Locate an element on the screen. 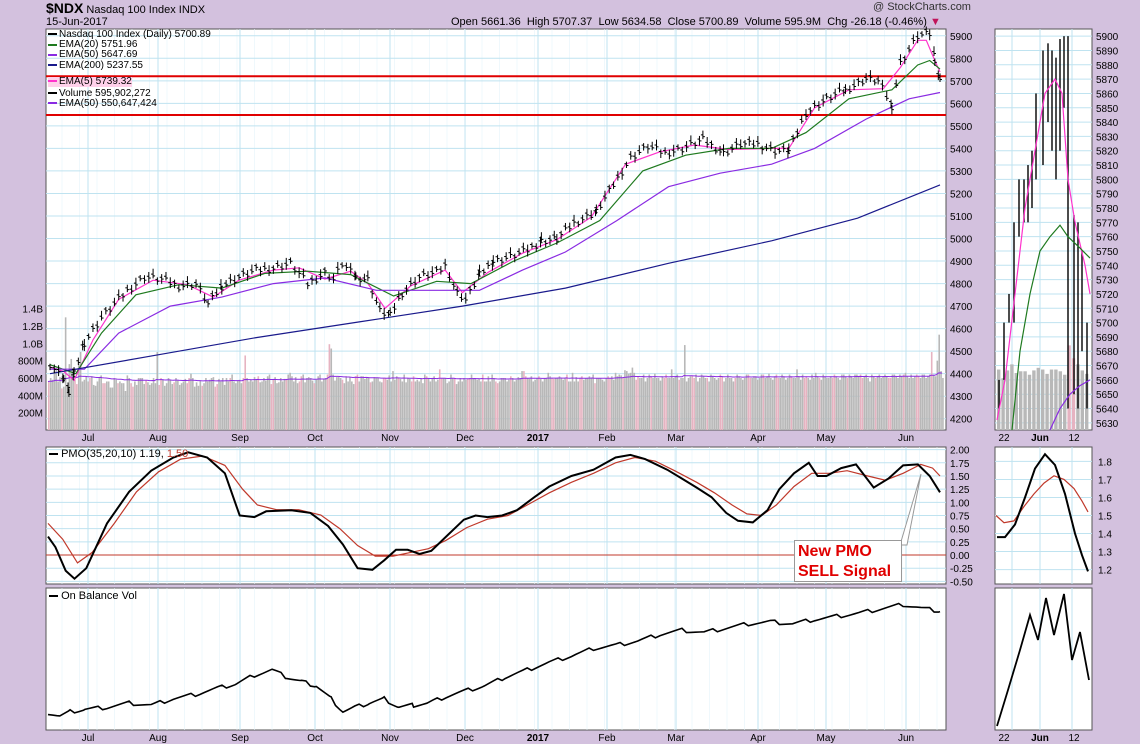 The width and height of the screenshot is (1140, 744). series-line-obv is located at coordinates (494, 659).